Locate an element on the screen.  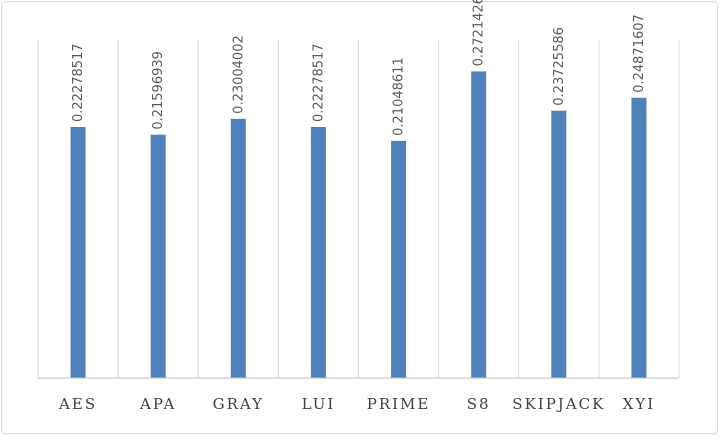
data-label: 0.23725586 is located at coordinates (559, 66).